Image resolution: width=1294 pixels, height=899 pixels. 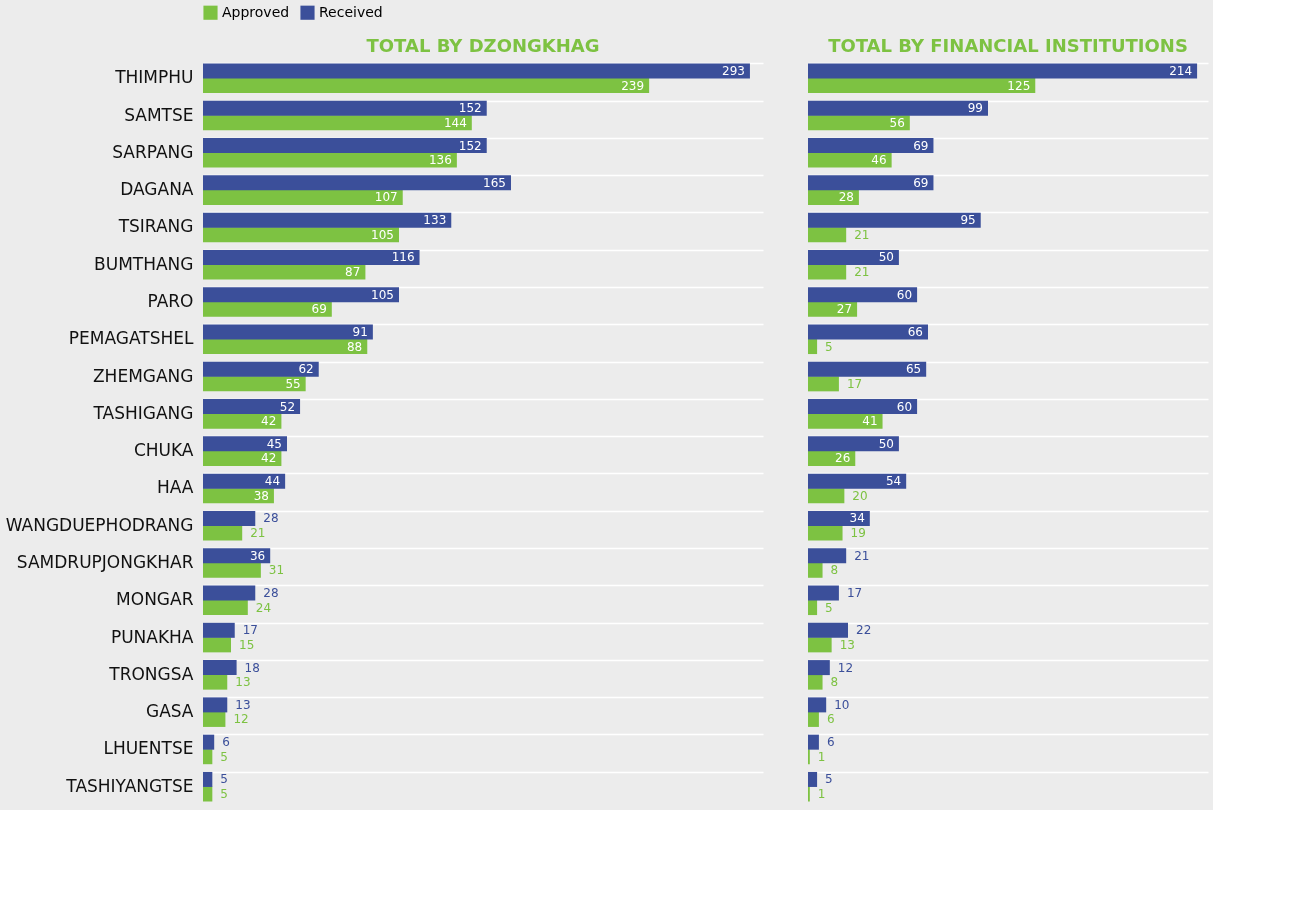 I want to click on data-label: 45, so click(x=274, y=443).